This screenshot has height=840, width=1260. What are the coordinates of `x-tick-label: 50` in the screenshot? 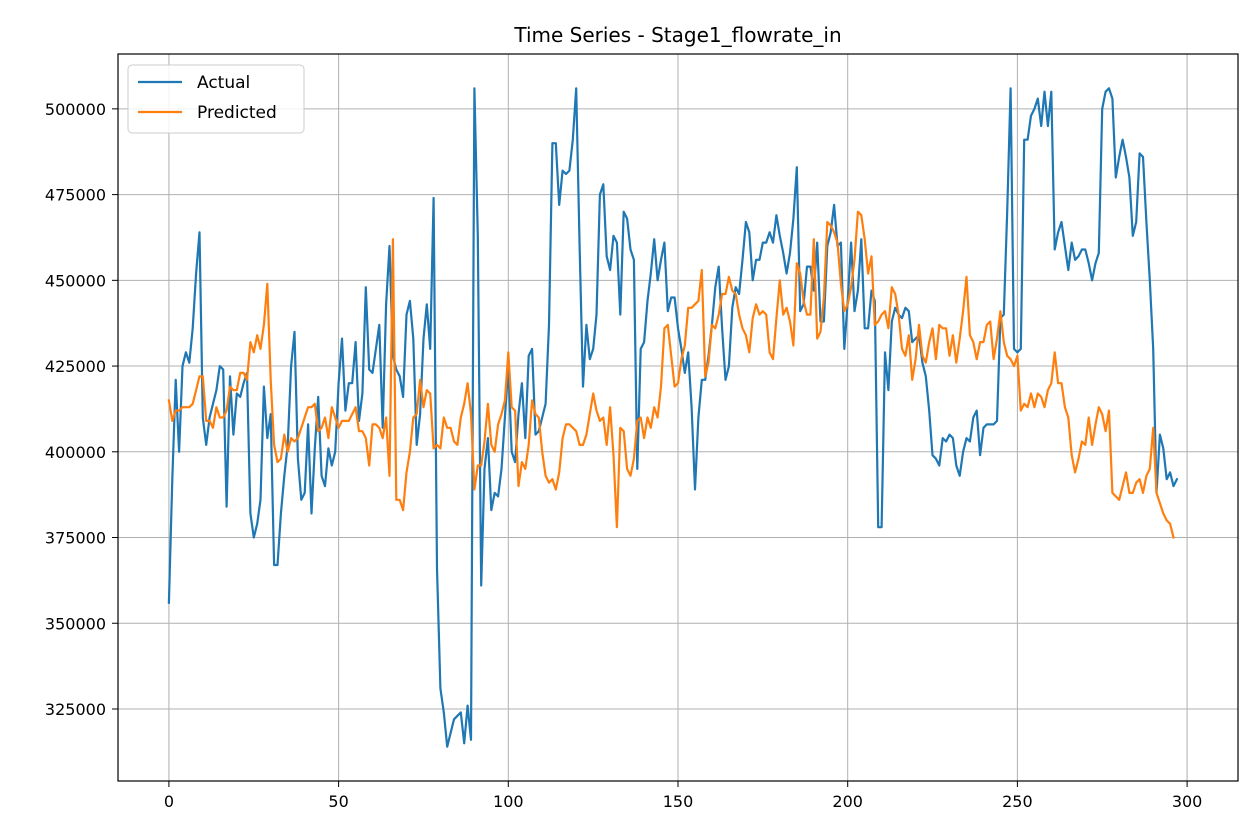 It's located at (338, 801).